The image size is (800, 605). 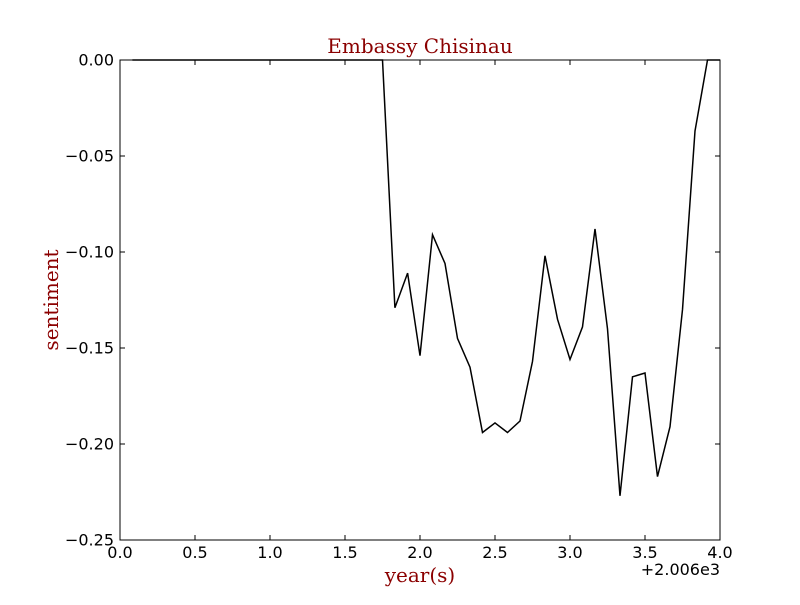 What do you see at coordinates (96, 60) in the screenshot?
I see `y-tick-label: 0.00` at bounding box center [96, 60].